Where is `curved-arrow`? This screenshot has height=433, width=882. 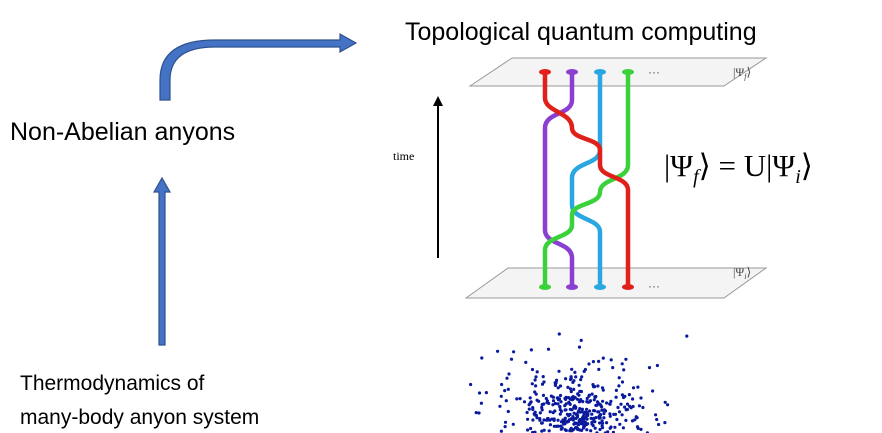
curved-arrow is located at coordinates (258, 66).